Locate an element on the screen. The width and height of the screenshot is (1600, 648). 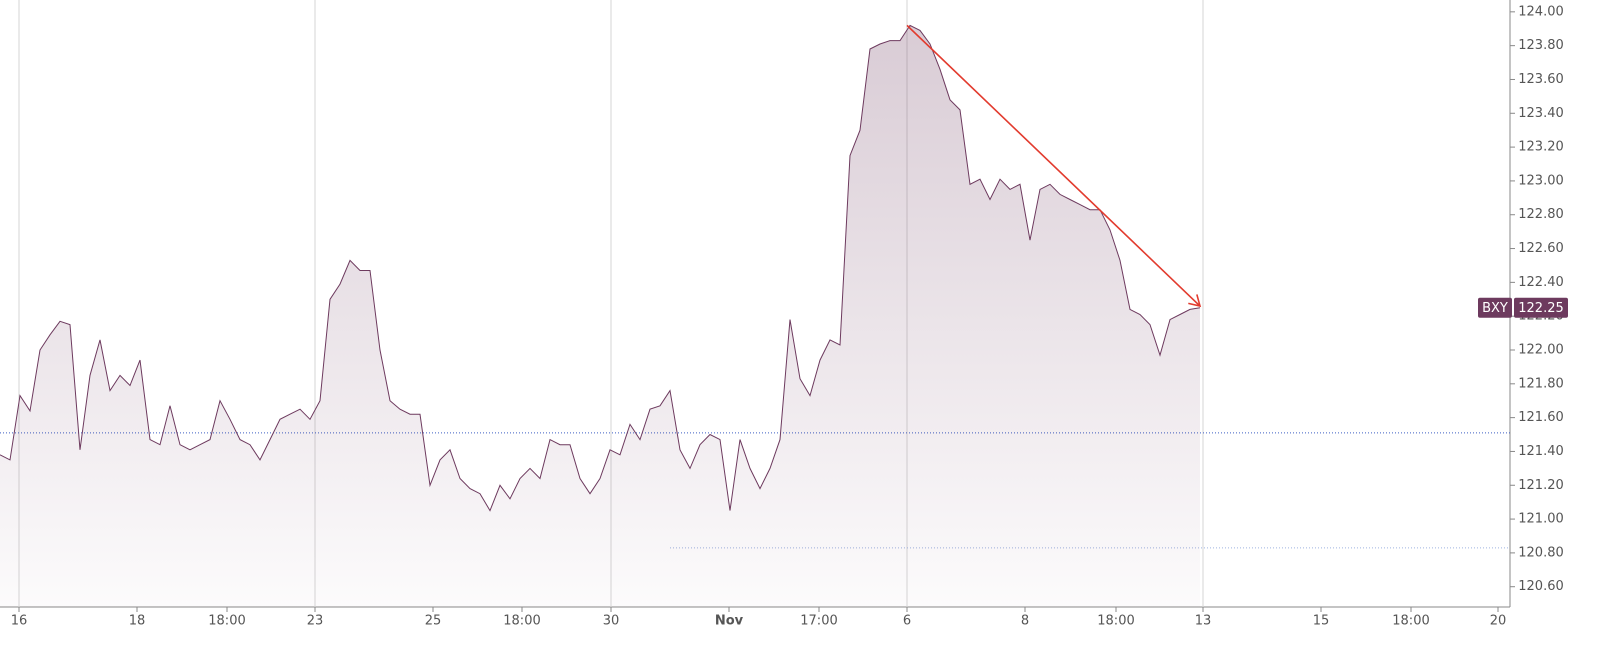
x-tick-label: Nov is located at coordinates (729, 621).